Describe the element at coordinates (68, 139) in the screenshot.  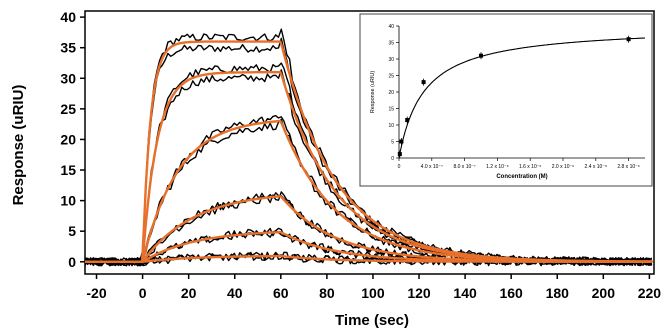
I see `y-tick-label: 20` at that location.